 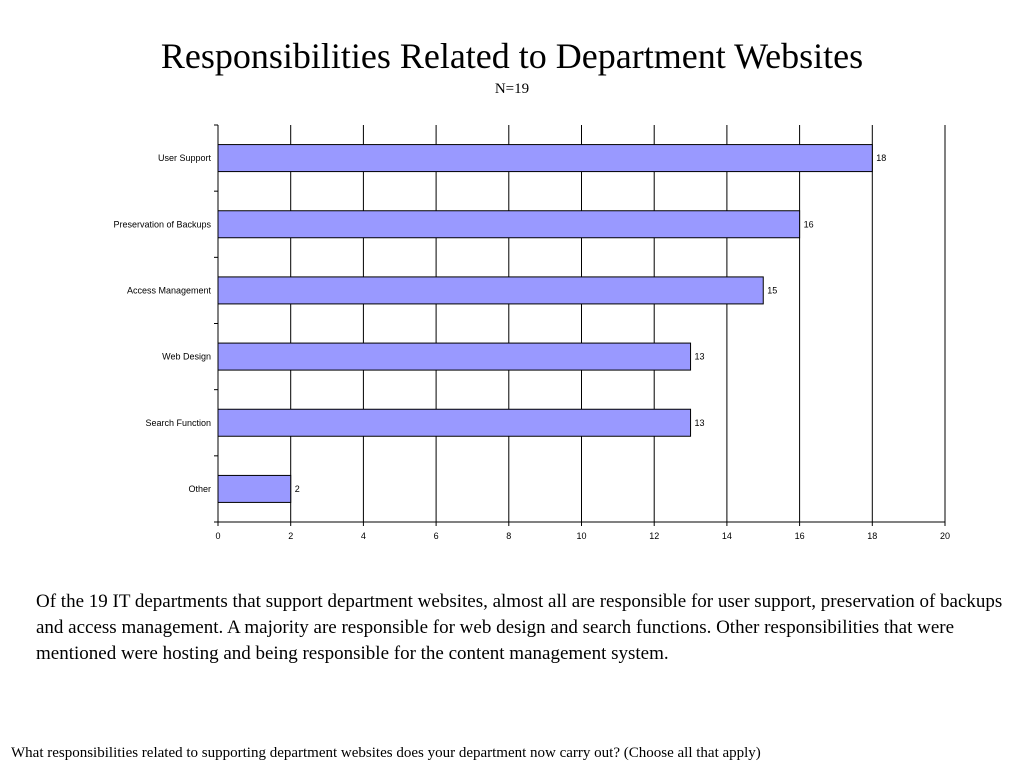 What do you see at coordinates (199, 489) in the screenshot?
I see `category-label-other: Other` at bounding box center [199, 489].